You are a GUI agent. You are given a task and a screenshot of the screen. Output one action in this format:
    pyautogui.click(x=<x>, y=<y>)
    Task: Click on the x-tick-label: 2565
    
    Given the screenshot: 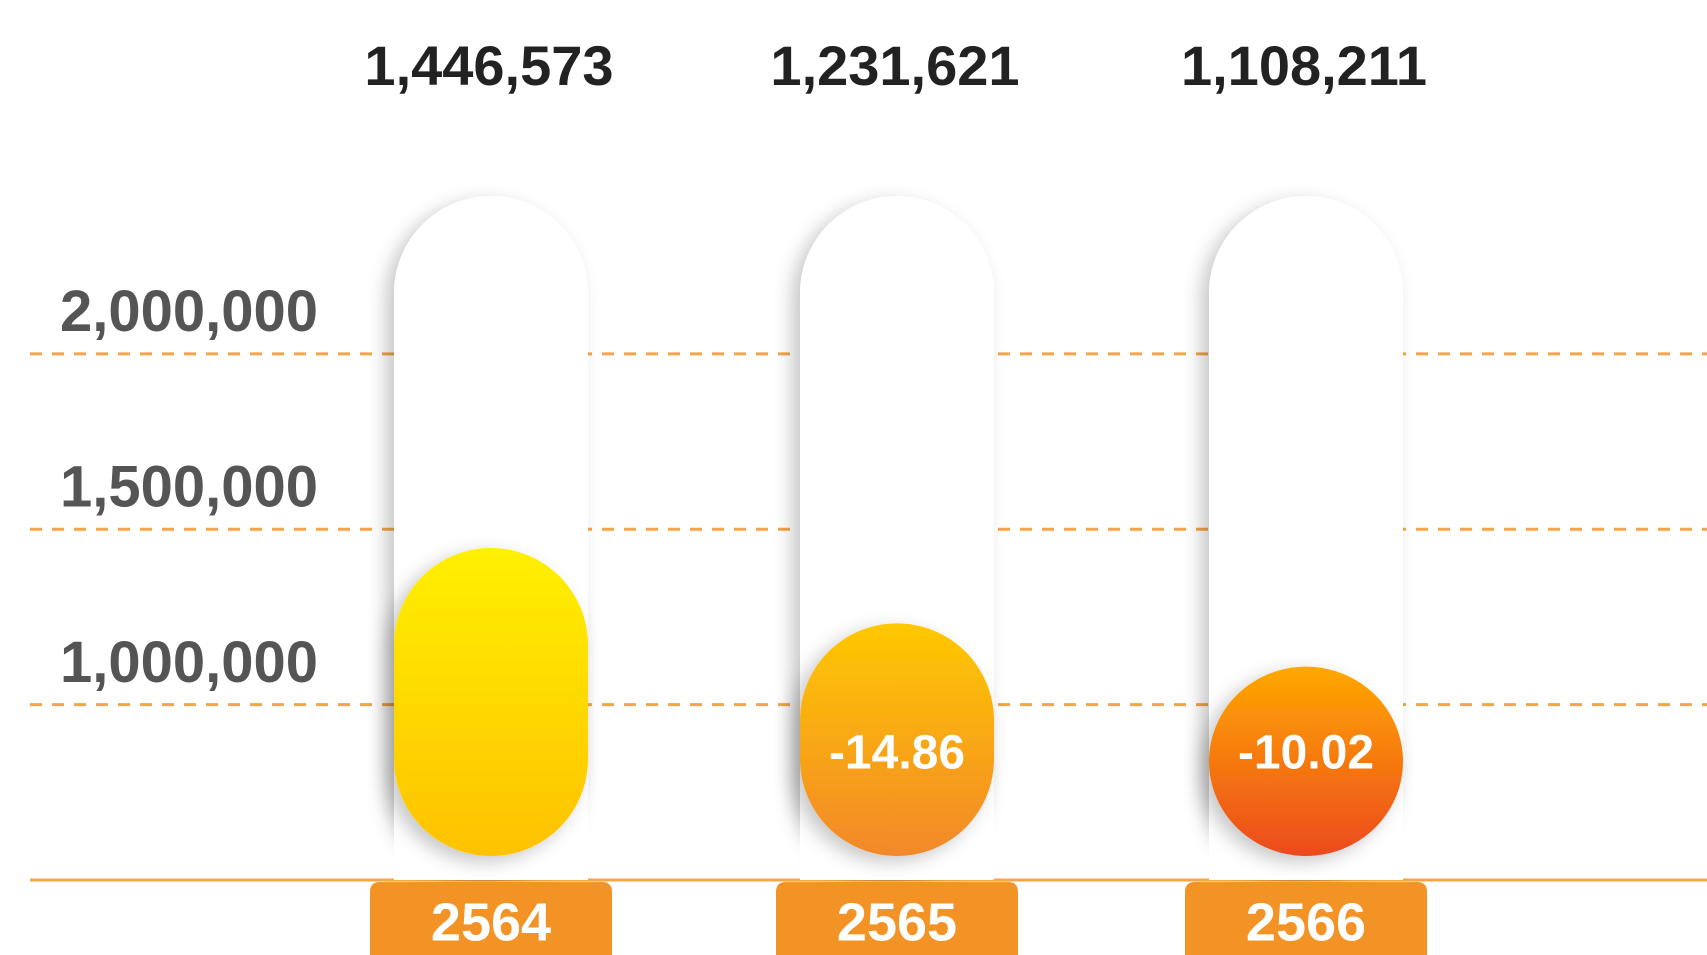 What is the action you would take?
    pyautogui.click(x=897, y=922)
    